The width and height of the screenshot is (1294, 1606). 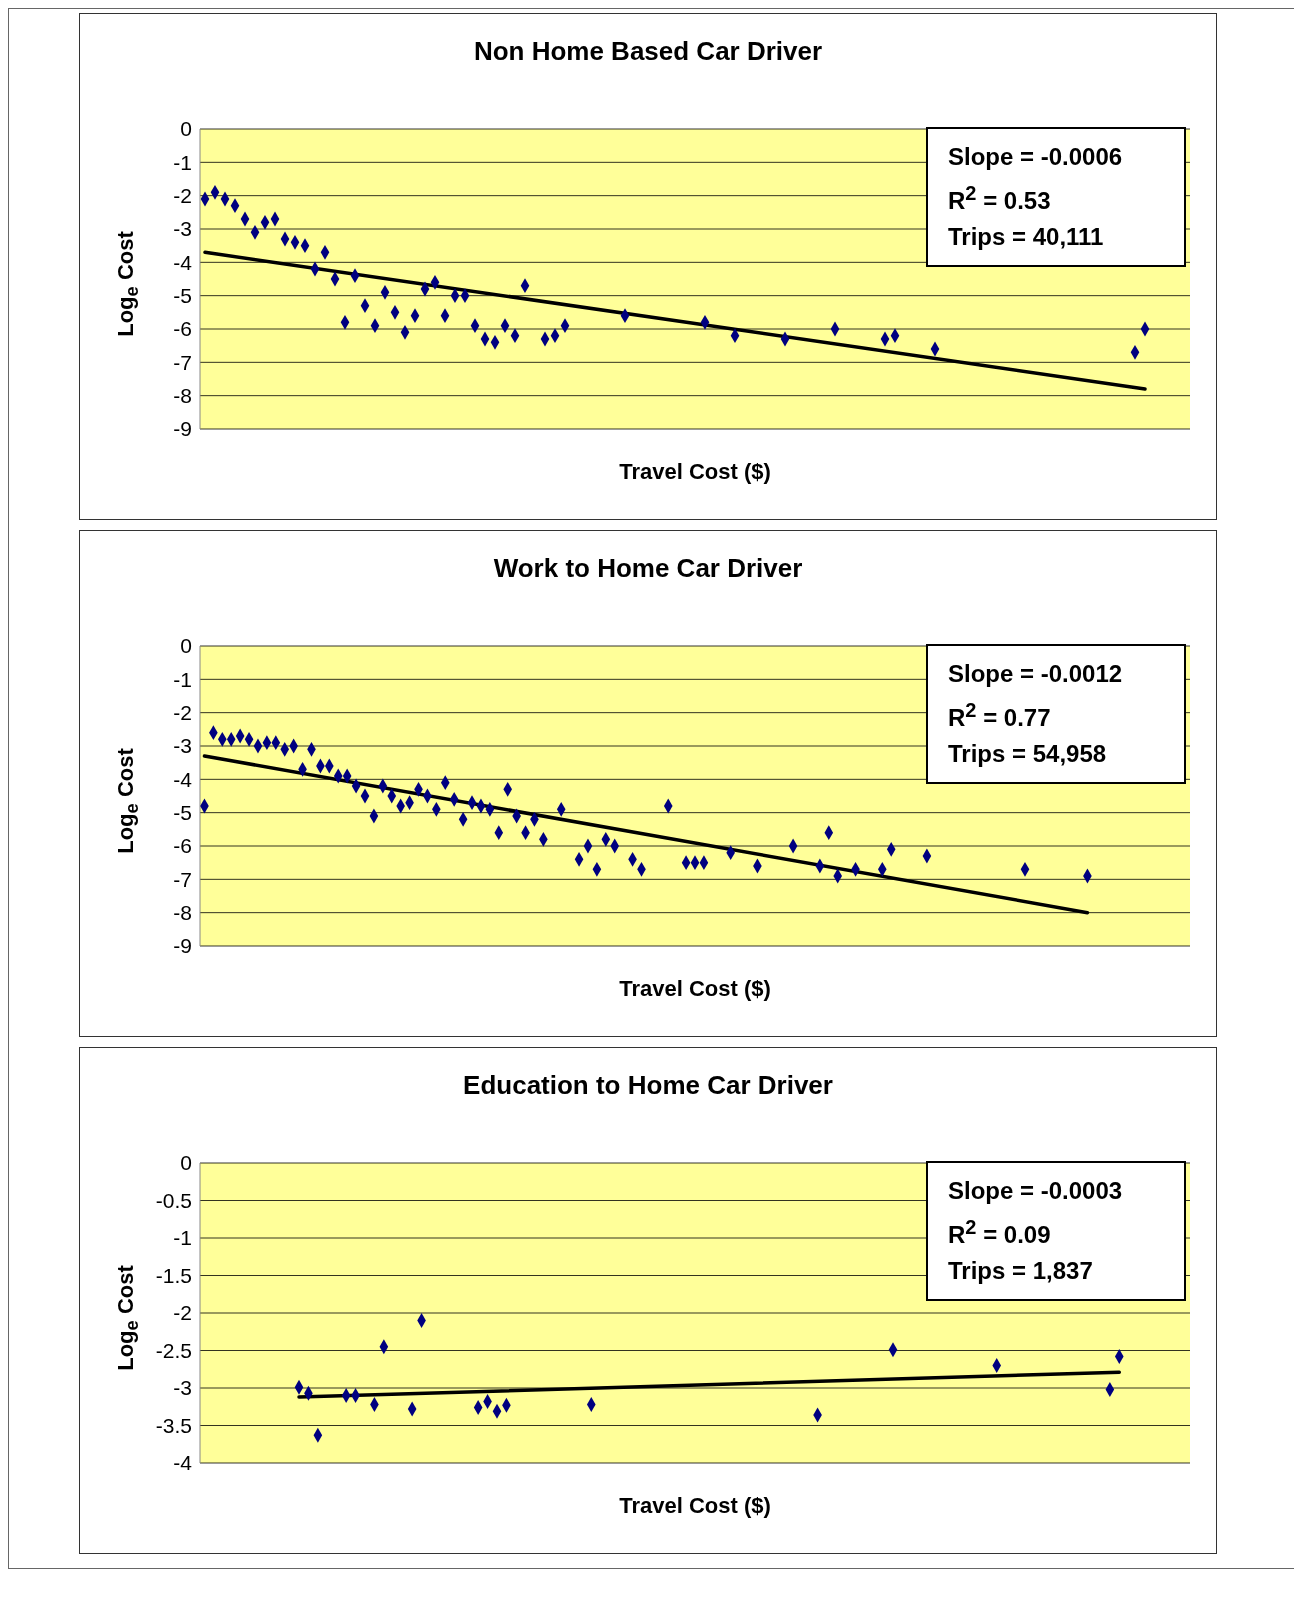 What do you see at coordinates (173, 1200) in the screenshot?
I see `y-tick-label: -0.5` at bounding box center [173, 1200].